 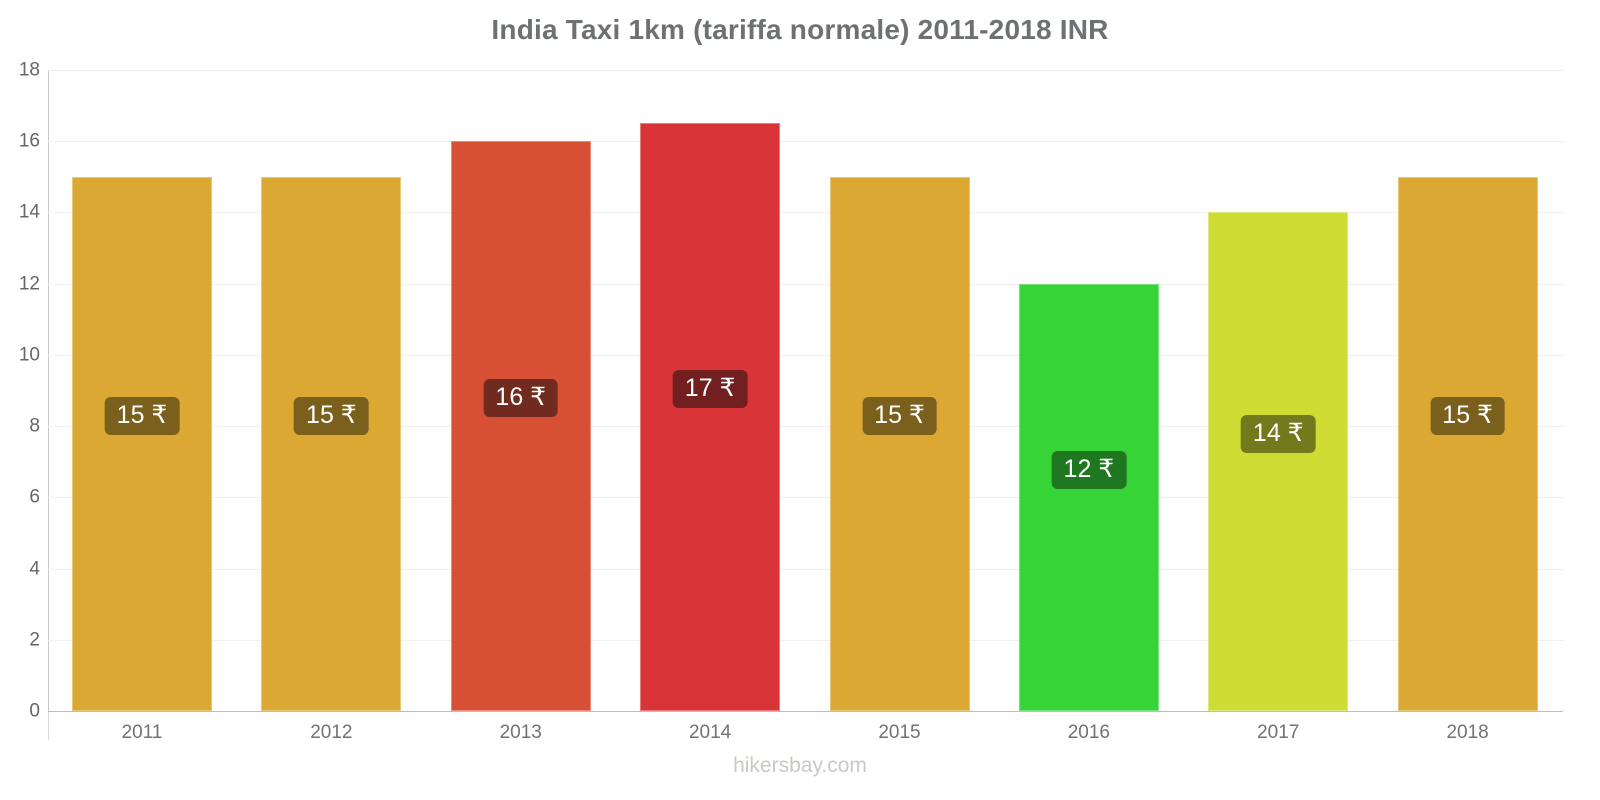 I want to click on source-watermark: hikersbay.com, so click(x=800, y=765).